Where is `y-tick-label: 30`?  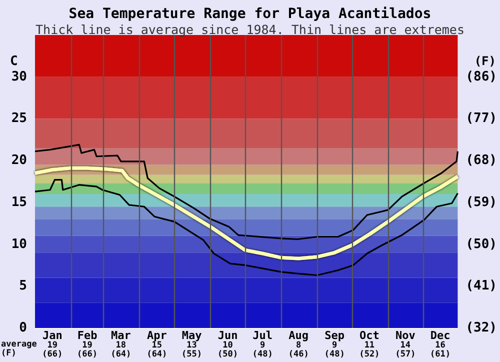 y-tick-label: 30 is located at coordinates (19, 76).